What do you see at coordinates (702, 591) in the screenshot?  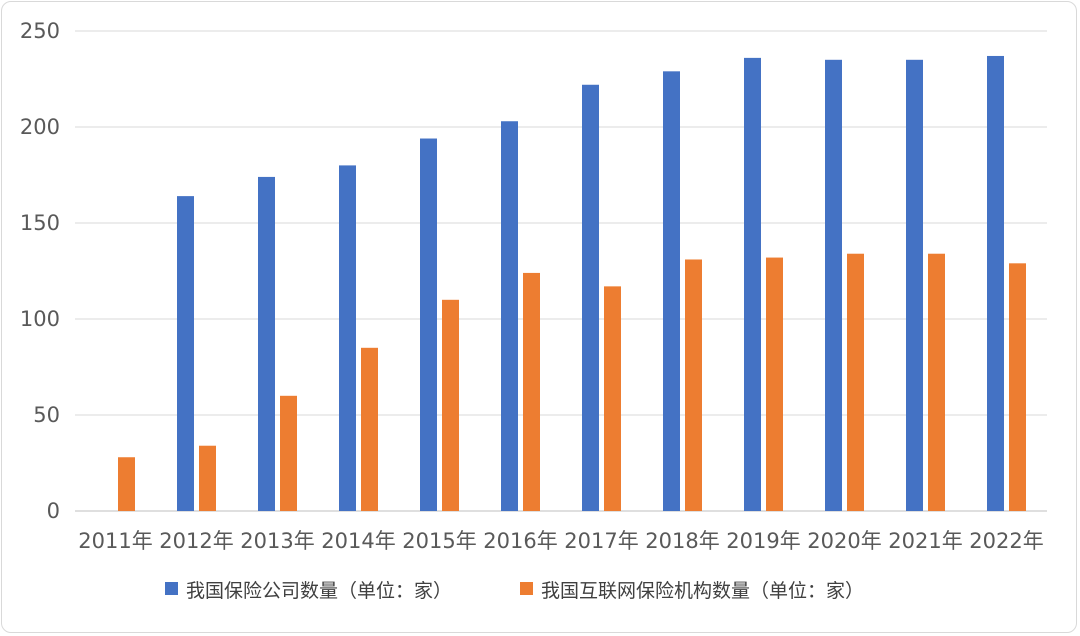 I see `legend-label-internet-insurers: 我国互联网保险机构数量（单位：家）` at bounding box center [702, 591].